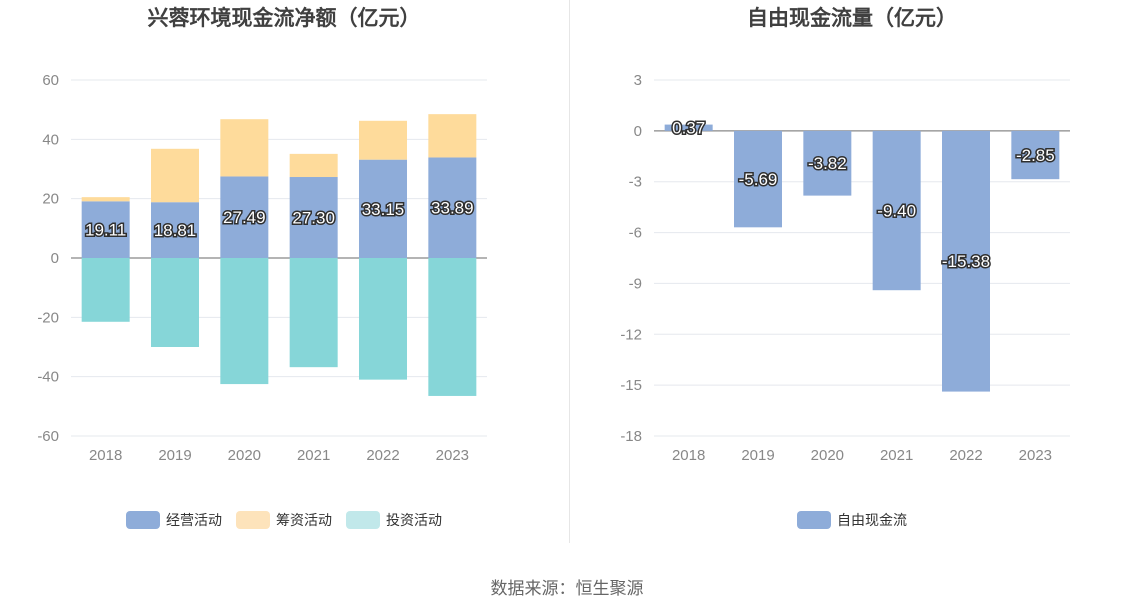 The width and height of the screenshot is (1134, 612). I want to click on y-tick-label: 3, so click(638, 80).